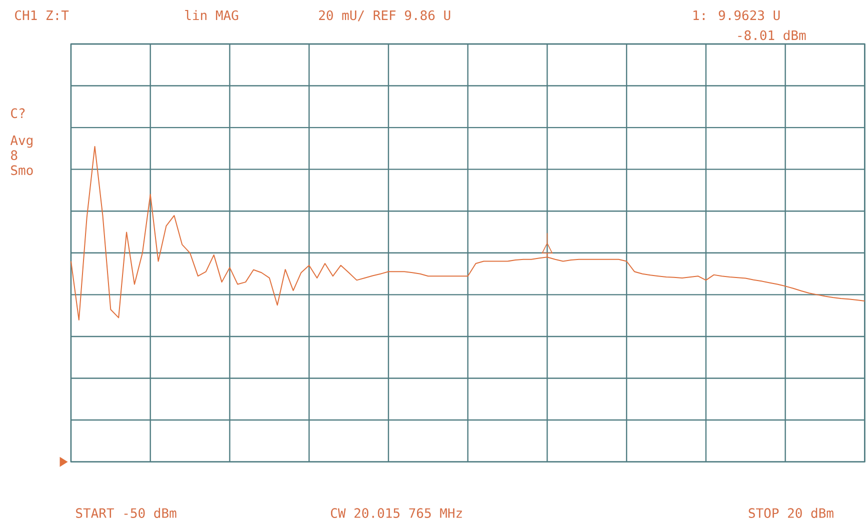 Image resolution: width=868 pixels, height=527 pixels. What do you see at coordinates (791, 513) in the screenshot?
I see `text: STOP 20 dBm` at bounding box center [791, 513].